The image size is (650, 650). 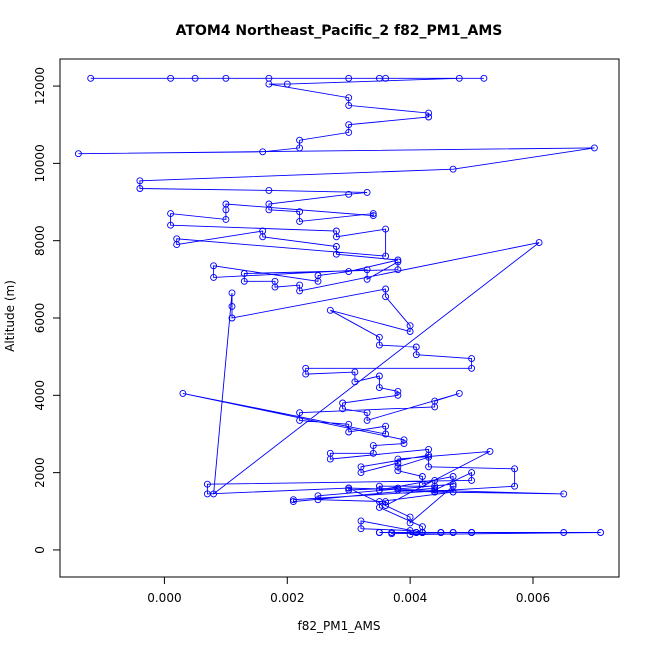 What do you see at coordinates (40, 472) in the screenshot?
I see `y-tick-label: 2000` at bounding box center [40, 472].